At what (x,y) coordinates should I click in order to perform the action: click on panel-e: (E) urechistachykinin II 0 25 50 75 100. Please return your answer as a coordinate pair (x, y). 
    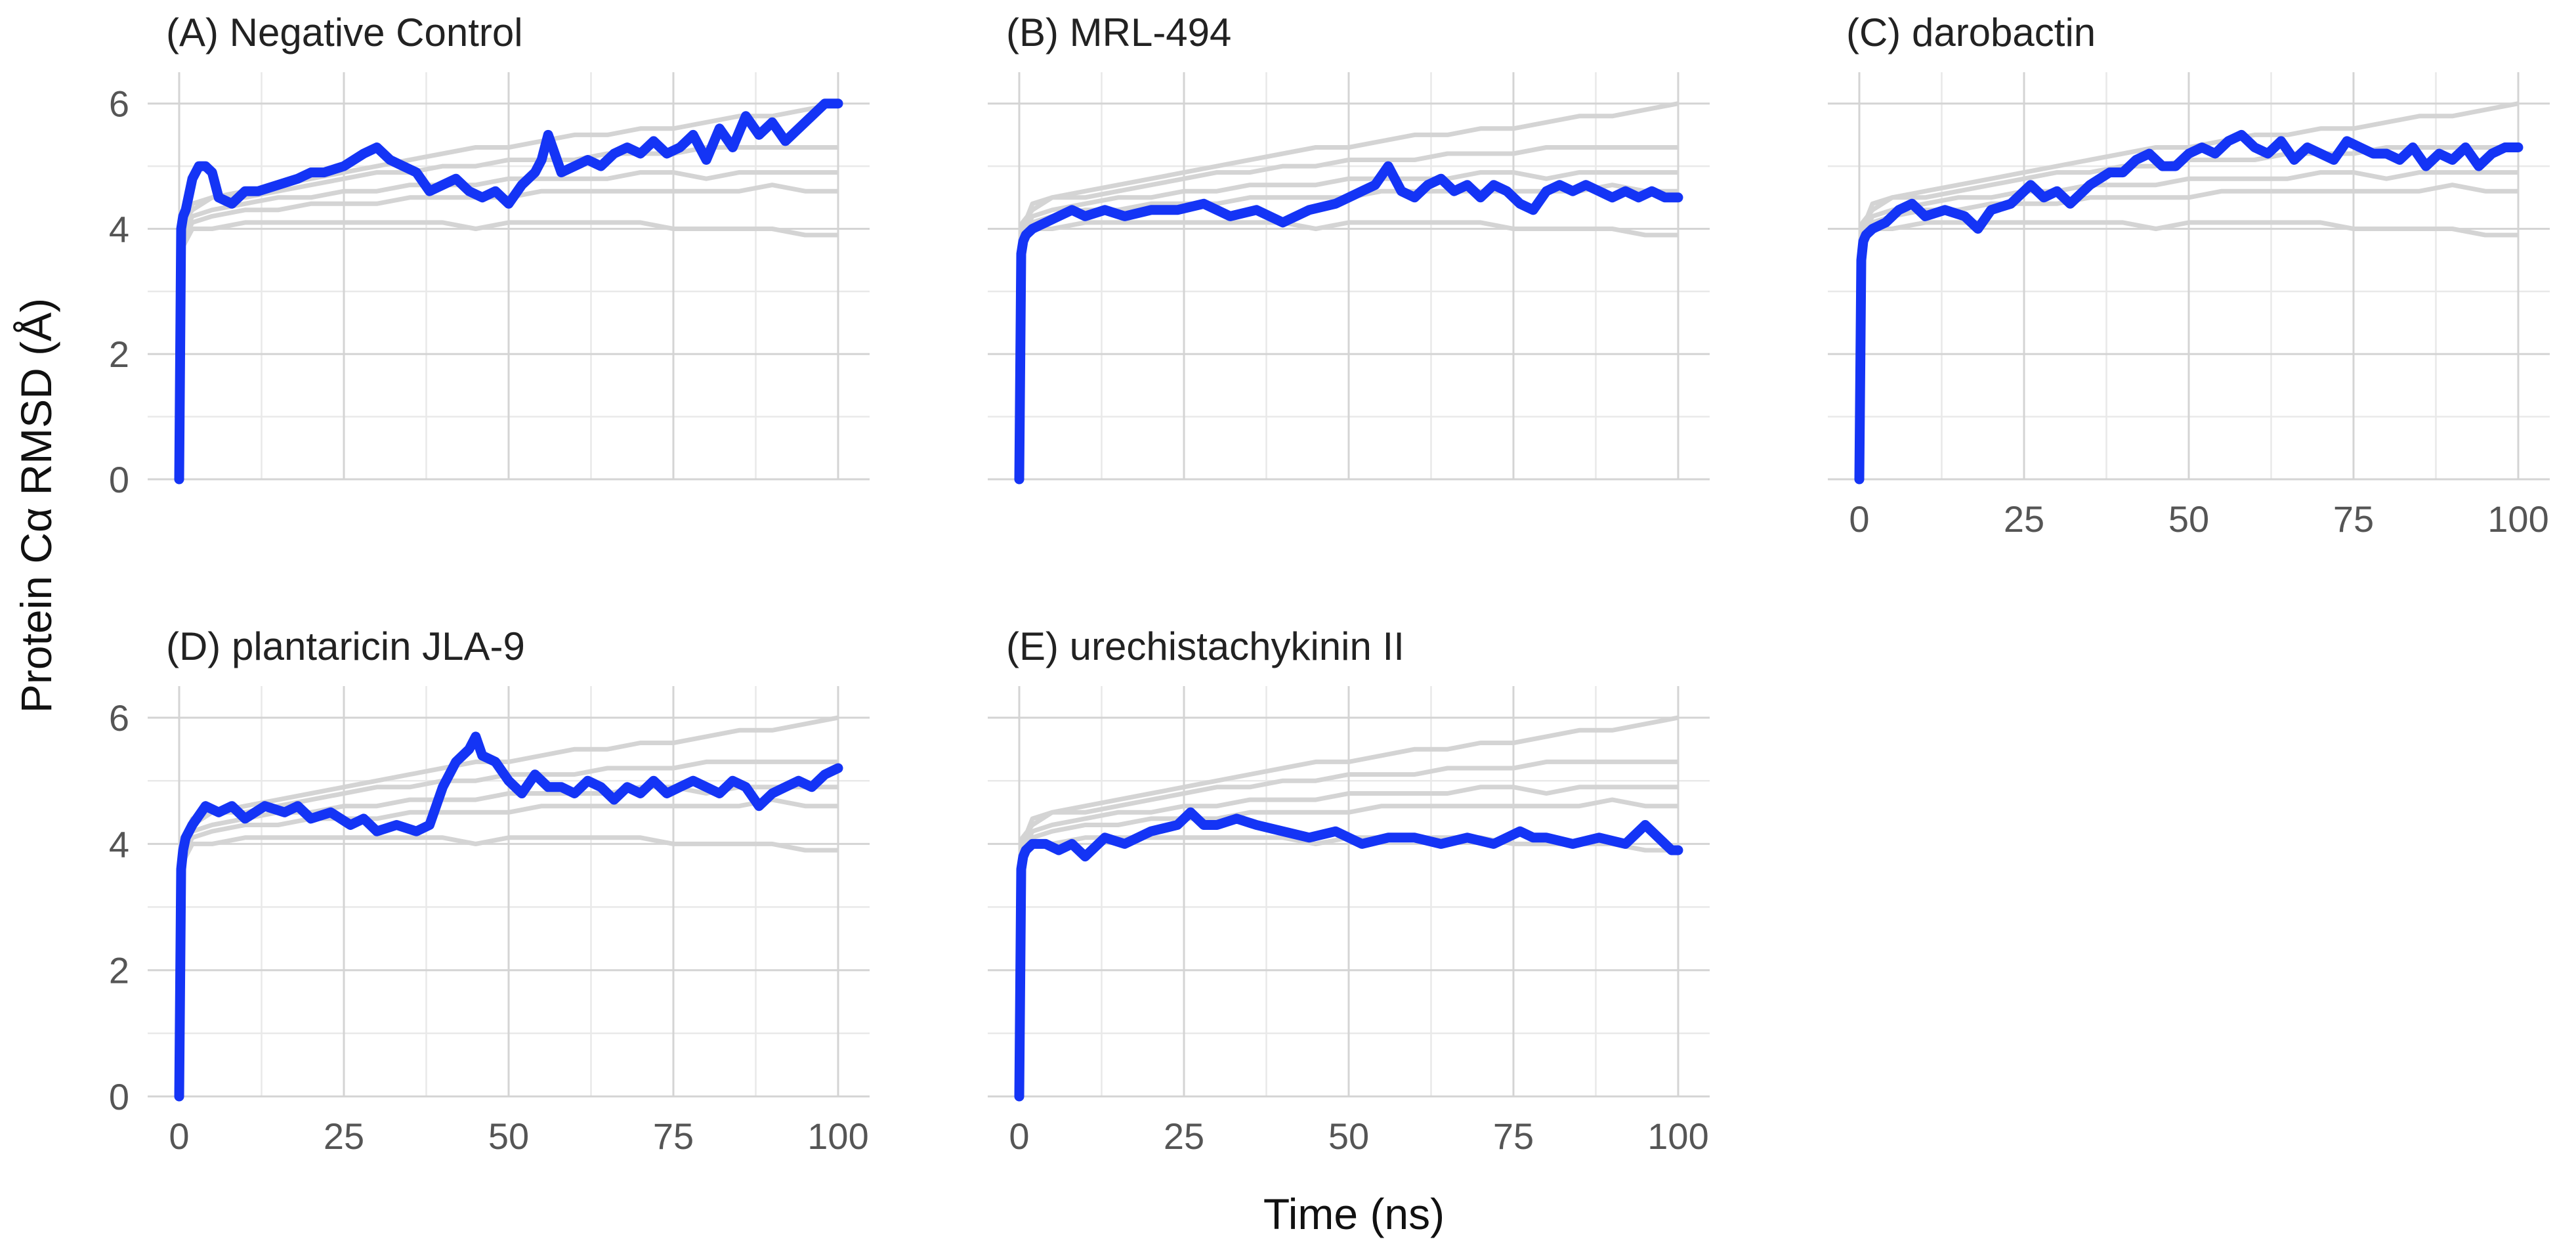
    Looking at the image, I should click on (1349, 890).